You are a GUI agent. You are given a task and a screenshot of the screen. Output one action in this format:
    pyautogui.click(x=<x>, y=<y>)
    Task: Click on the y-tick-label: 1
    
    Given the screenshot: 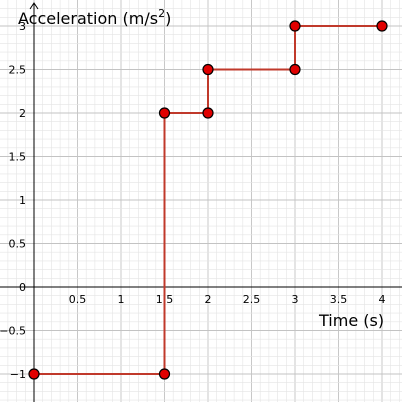 What is the action you would take?
    pyautogui.click(x=22, y=200)
    